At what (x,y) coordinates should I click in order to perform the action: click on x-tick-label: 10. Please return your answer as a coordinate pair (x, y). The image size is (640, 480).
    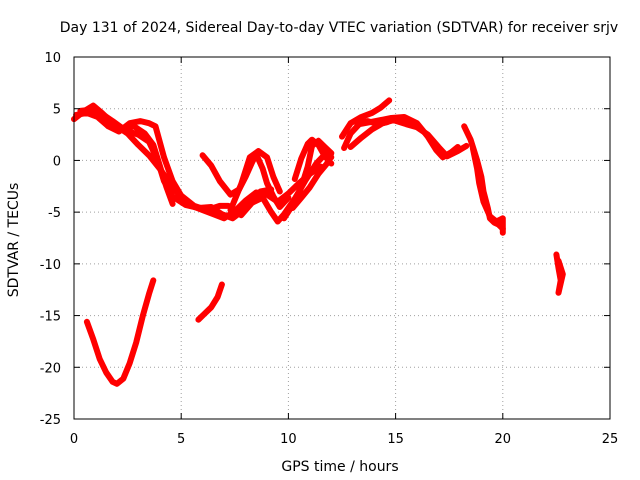
    Looking at the image, I should click on (288, 439).